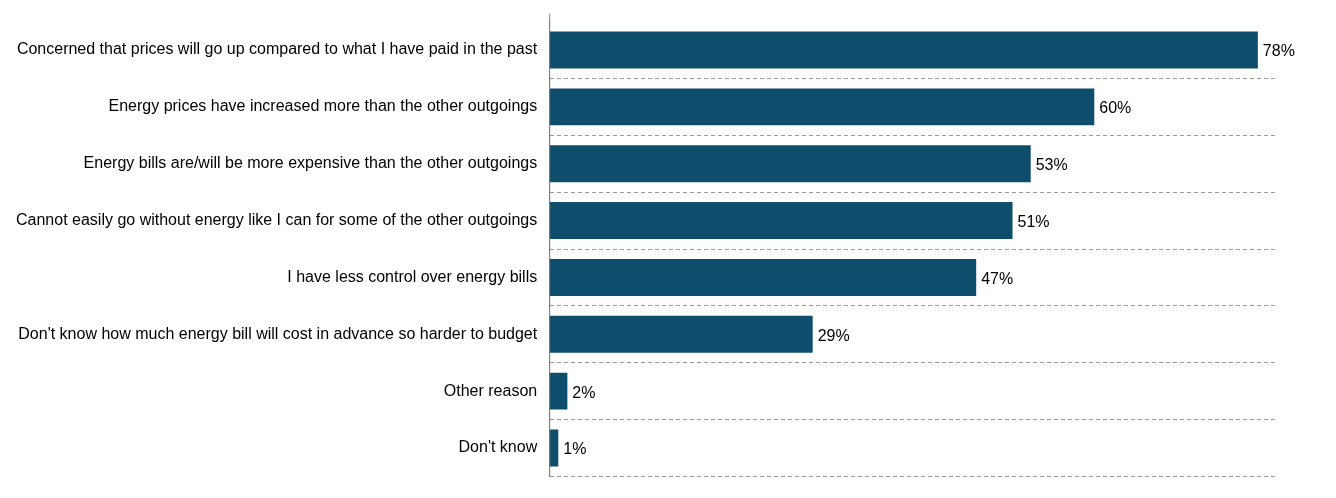  I want to click on y-tick-label: Energy prices have increased more than the other outgoings, so click(323, 106).